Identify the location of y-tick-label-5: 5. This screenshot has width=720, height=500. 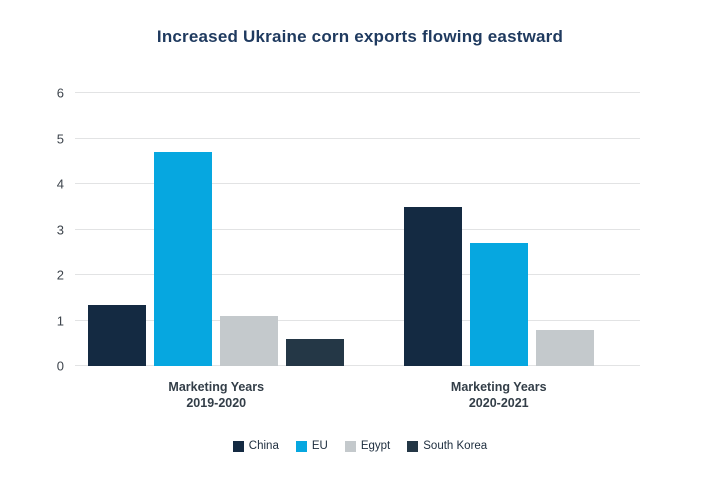
(60, 138).